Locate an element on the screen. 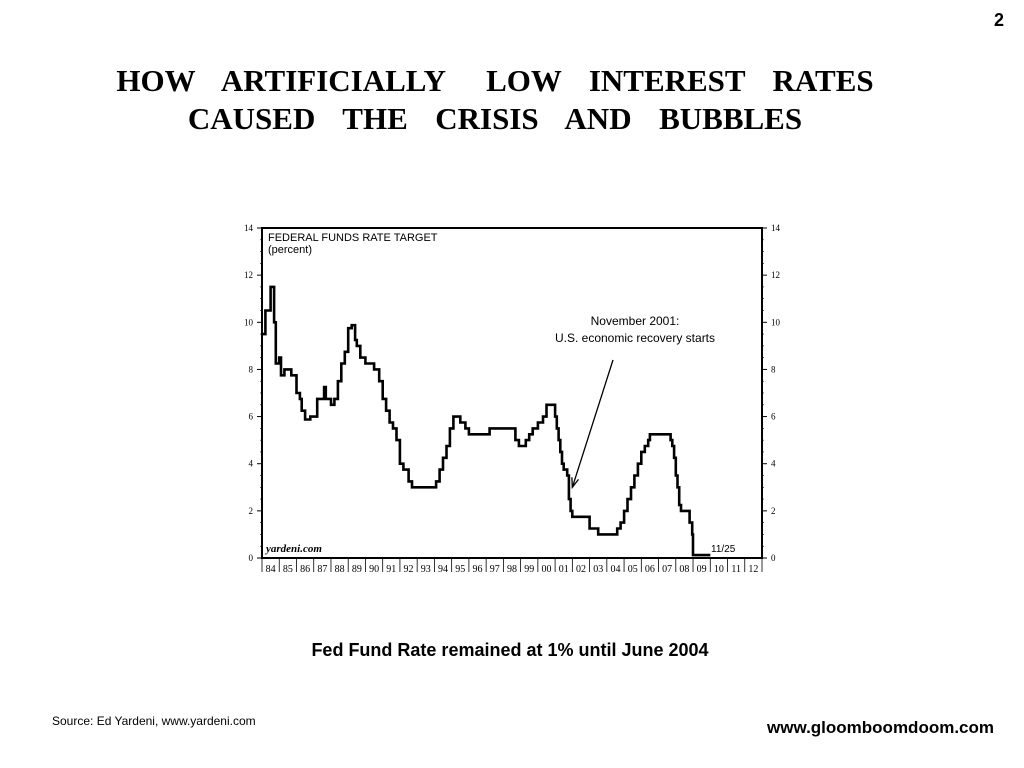  x-tick-label: 06 is located at coordinates (650, 569).